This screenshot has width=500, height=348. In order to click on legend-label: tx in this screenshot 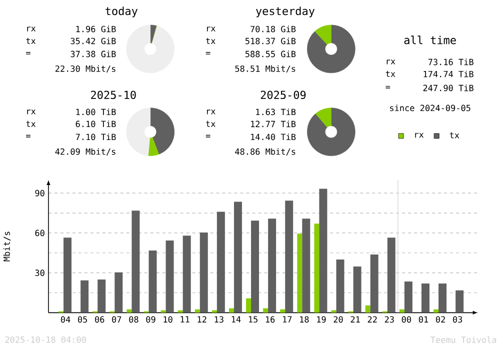, I will do `click(455, 135)`.